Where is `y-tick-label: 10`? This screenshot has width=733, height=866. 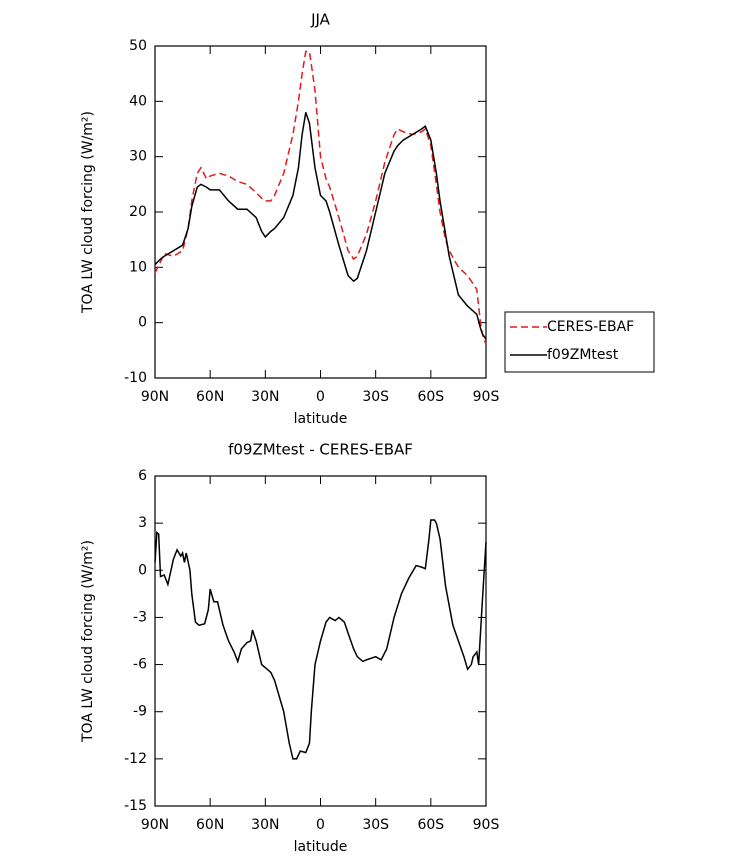
y-tick-label: 10 is located at coordinates (138, 267).